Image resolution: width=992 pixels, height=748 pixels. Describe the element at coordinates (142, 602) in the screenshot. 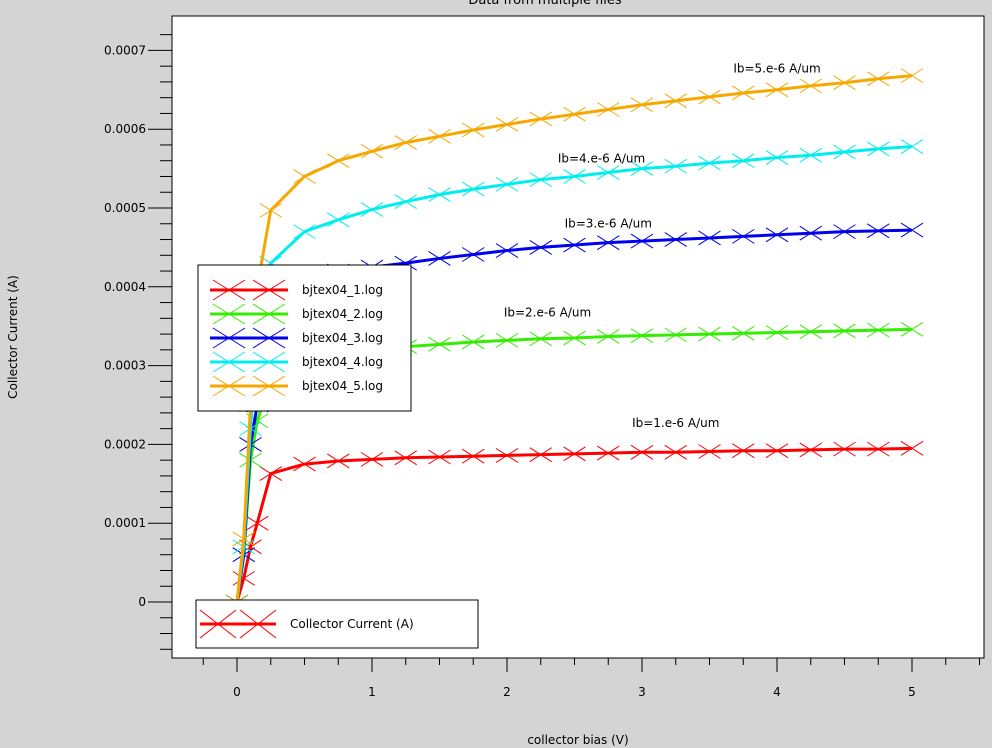

I see `y-tick-label: 0` at that location.